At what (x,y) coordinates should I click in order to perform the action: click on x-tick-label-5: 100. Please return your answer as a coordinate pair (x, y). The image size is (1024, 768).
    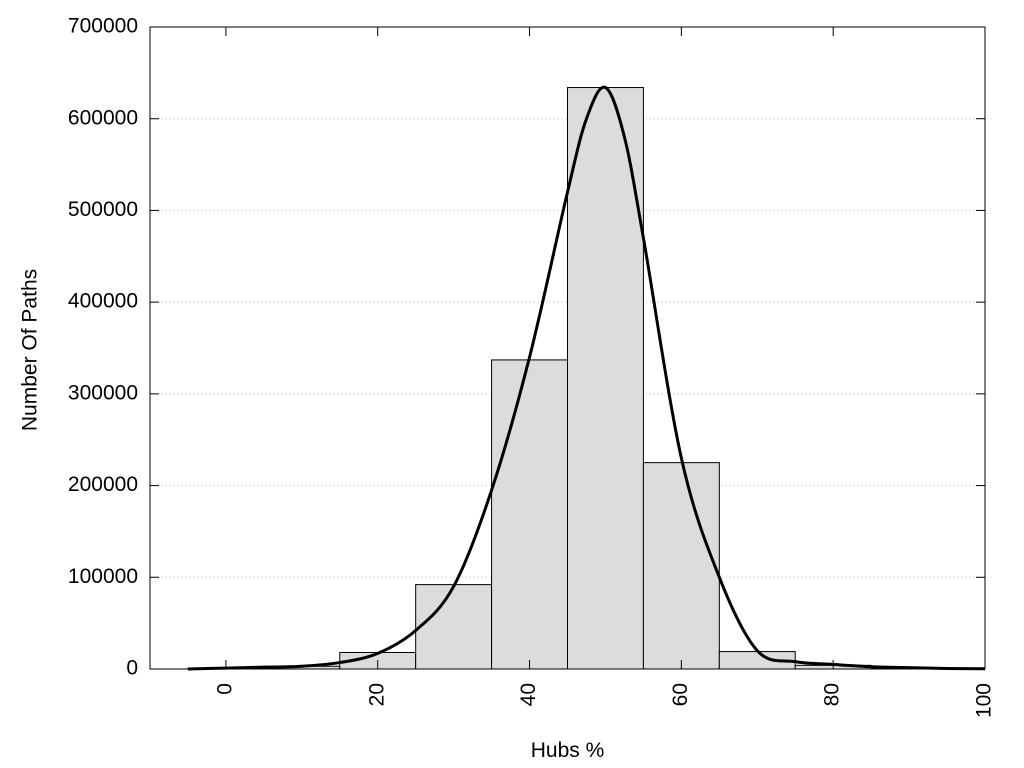
    Looking at the image, I should click on (984, 700).